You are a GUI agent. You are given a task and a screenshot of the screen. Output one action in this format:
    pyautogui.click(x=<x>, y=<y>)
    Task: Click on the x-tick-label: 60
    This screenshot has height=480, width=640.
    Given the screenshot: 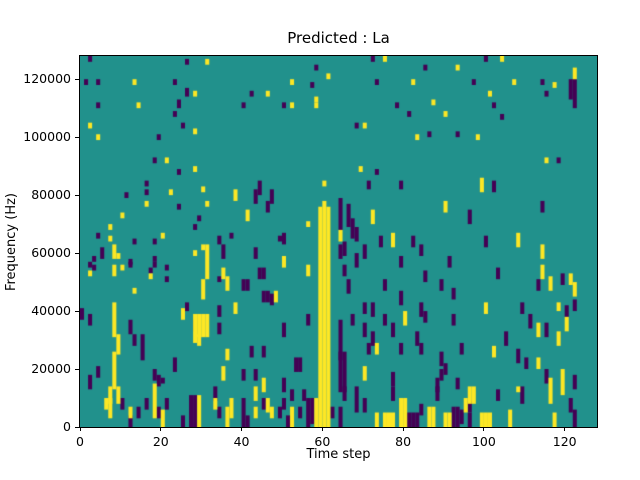 What is the action you would take?
    pyautogui.click(x=322, y=441)
    